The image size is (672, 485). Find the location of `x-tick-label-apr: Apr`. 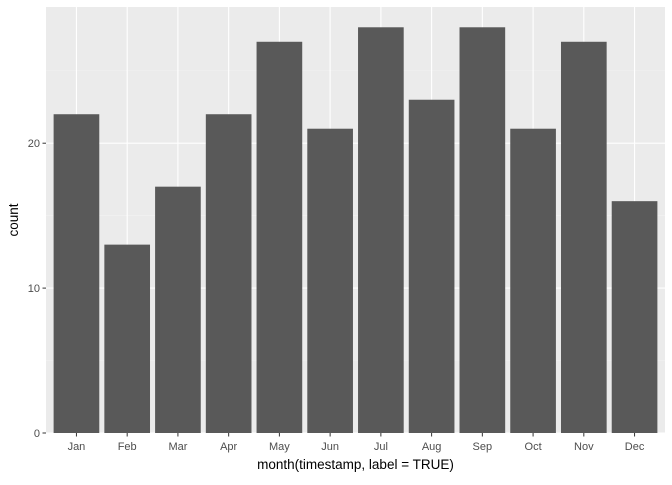

x-tick-label-apr: Apr is located at coordinates (228, 447).